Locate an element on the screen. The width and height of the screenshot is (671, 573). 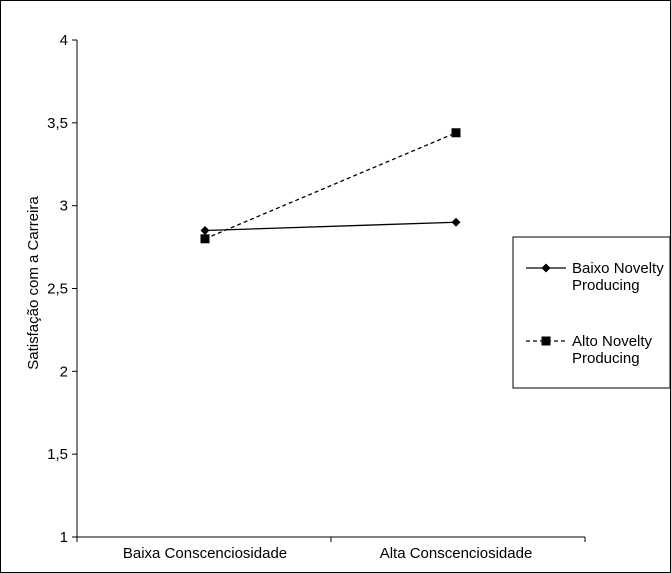
y-tick-label: 3,5 is located at coordinates (57, 123).